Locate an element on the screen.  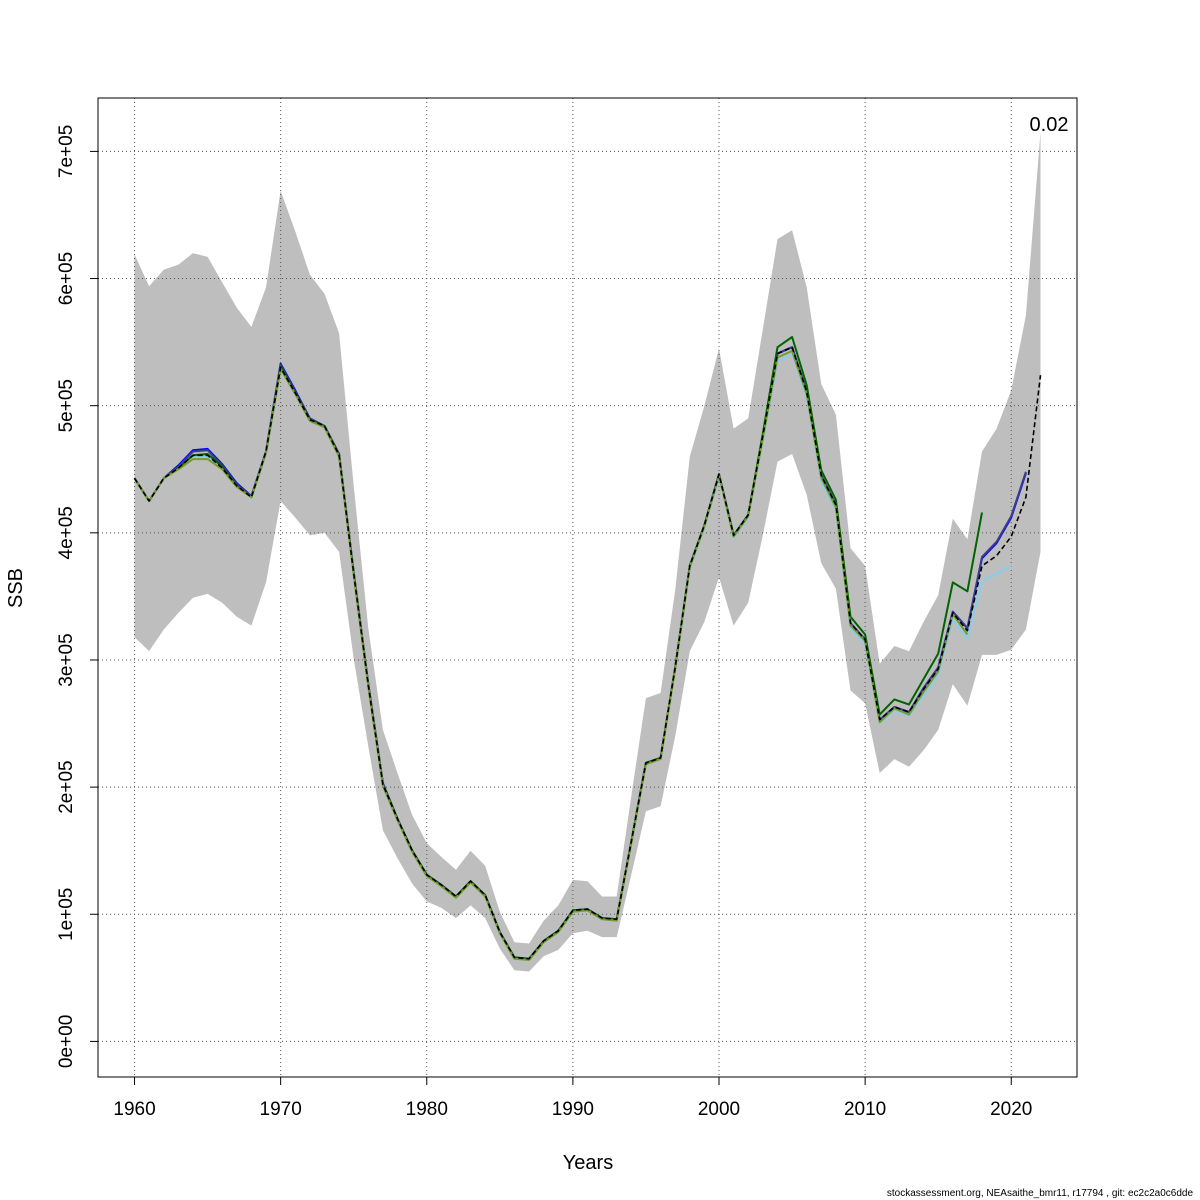
y-tick-label: 6e+05 is located at coordinates (66, 278).